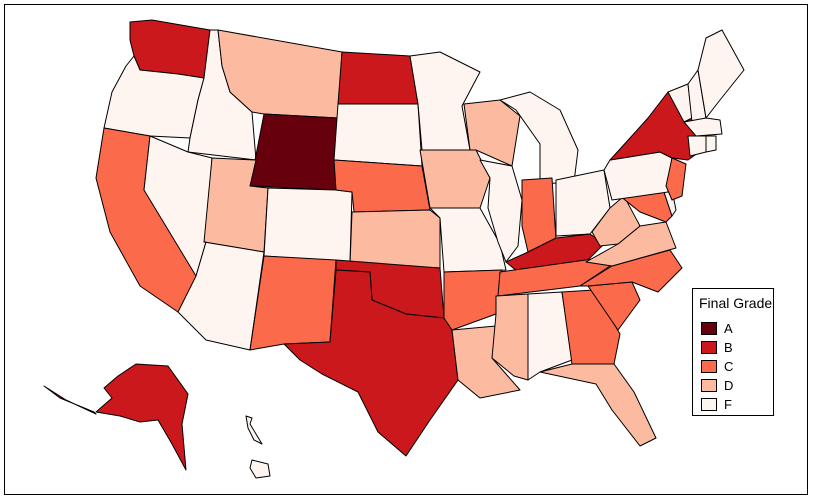 Image resolution: width=815 pixels, height=501 pixels. I want to click on state-co, so click(308, 225).